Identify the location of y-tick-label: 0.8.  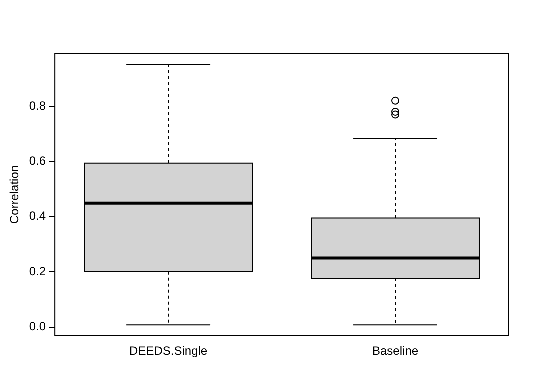
(37, 105).